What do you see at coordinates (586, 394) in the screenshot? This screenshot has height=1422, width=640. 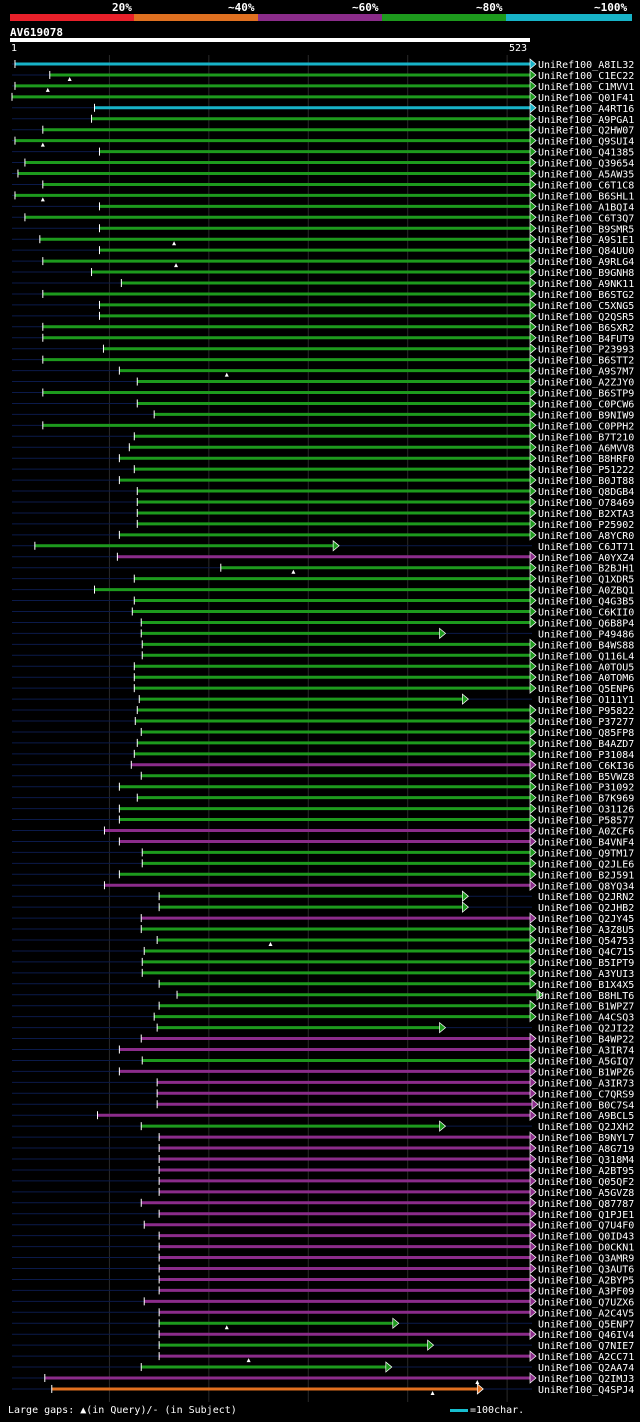 I see `hit-label: UniRef100_B6STP9` at bounding box center [586, 394].